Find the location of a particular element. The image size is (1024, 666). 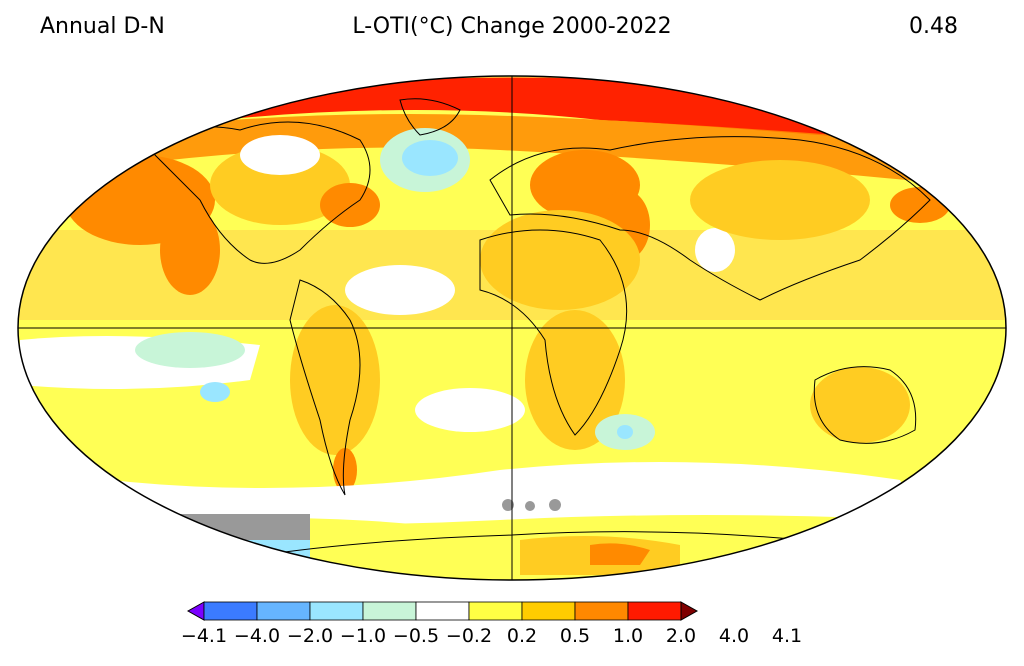

map-title: L-OTI(°C) Change 2000-2022 is located at coordinates (512, 26).